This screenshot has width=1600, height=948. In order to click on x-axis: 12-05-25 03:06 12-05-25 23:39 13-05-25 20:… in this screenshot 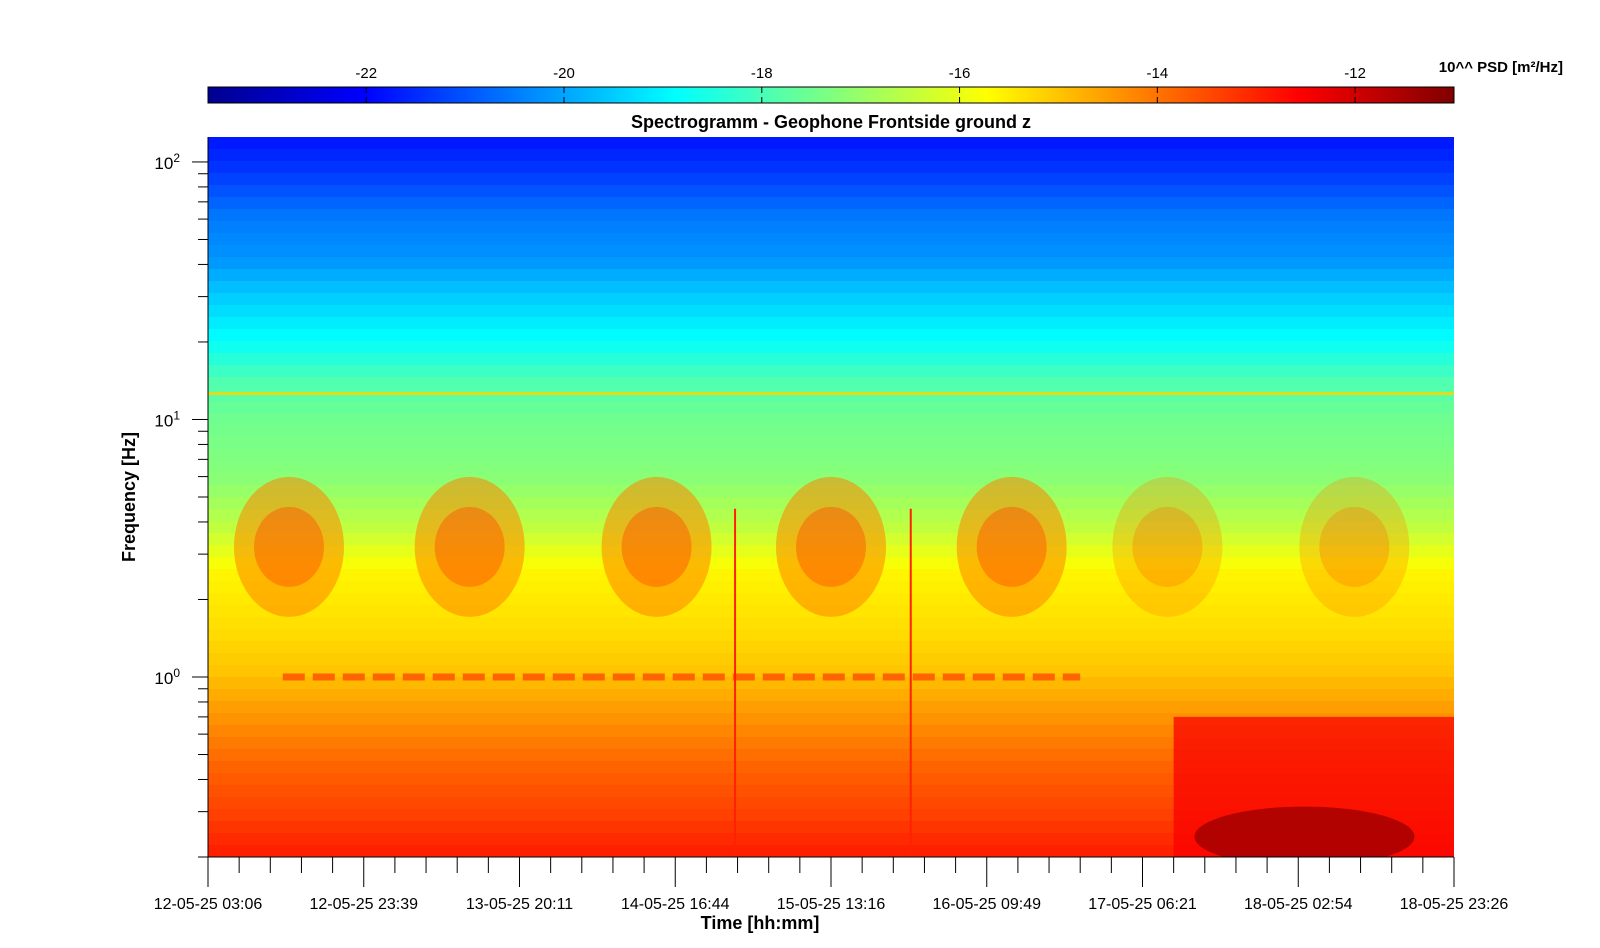, I will do `click(831, 894)`.